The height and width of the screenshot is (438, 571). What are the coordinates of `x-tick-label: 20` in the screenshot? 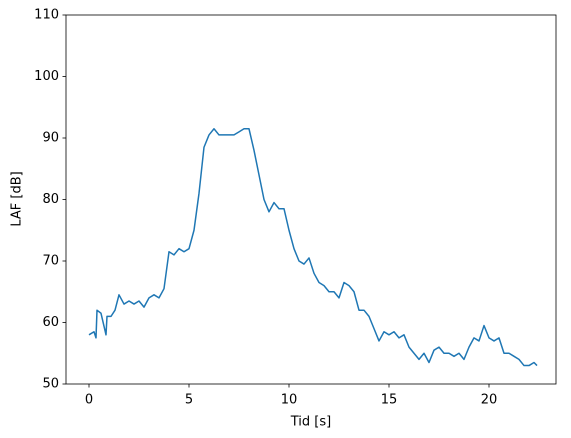 It's located at (489, 400).